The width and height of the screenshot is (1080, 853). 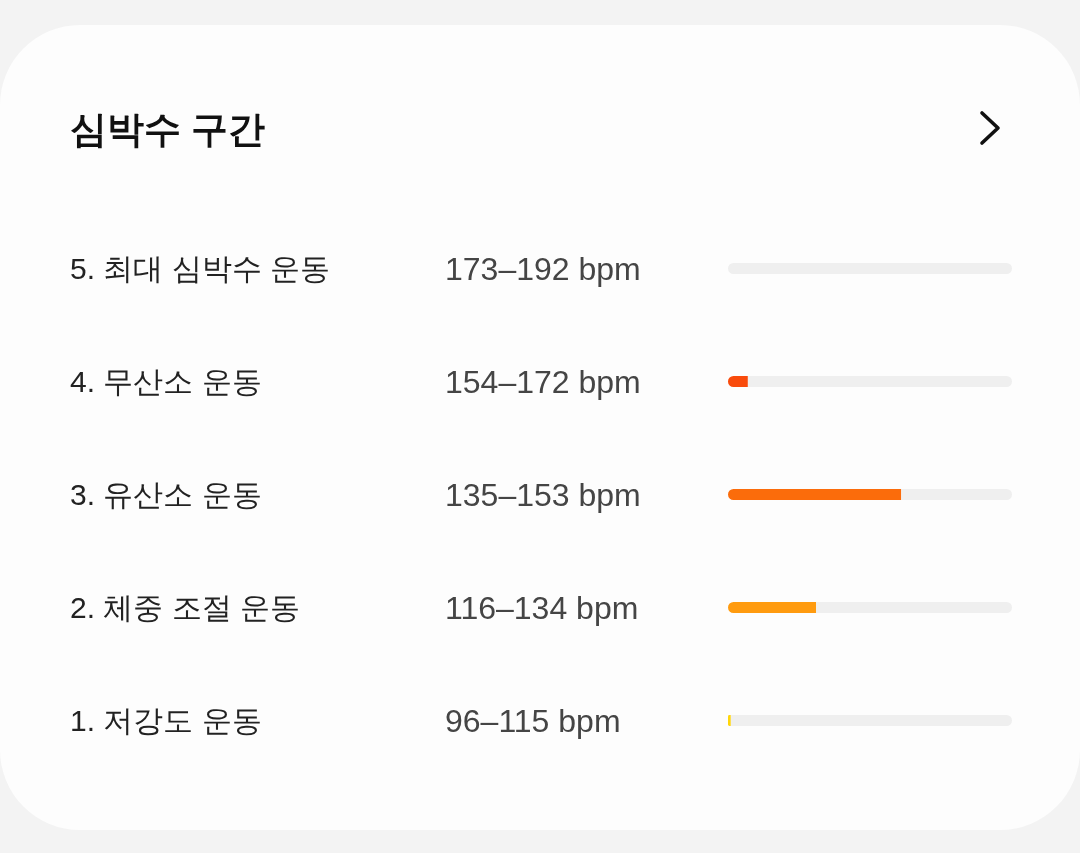 I want to click on y-tick-label: 5. 최대 심박수 운동, so click(x=200, y=268).